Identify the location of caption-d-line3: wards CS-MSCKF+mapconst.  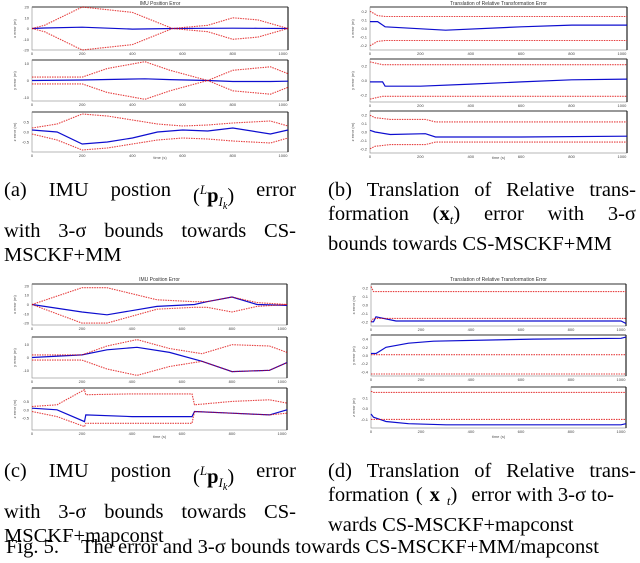
(451, 525).